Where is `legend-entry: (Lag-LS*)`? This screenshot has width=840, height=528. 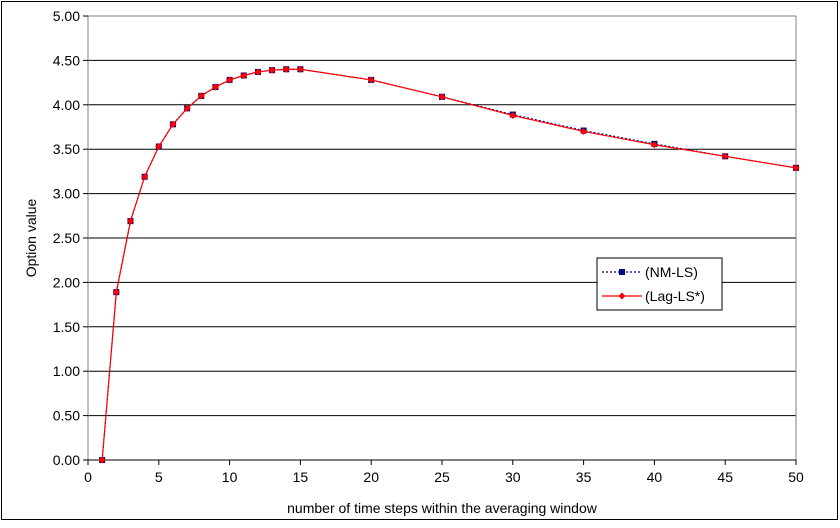 legend-entry: (Lag-LS*) is located at coordinates (653, 296).